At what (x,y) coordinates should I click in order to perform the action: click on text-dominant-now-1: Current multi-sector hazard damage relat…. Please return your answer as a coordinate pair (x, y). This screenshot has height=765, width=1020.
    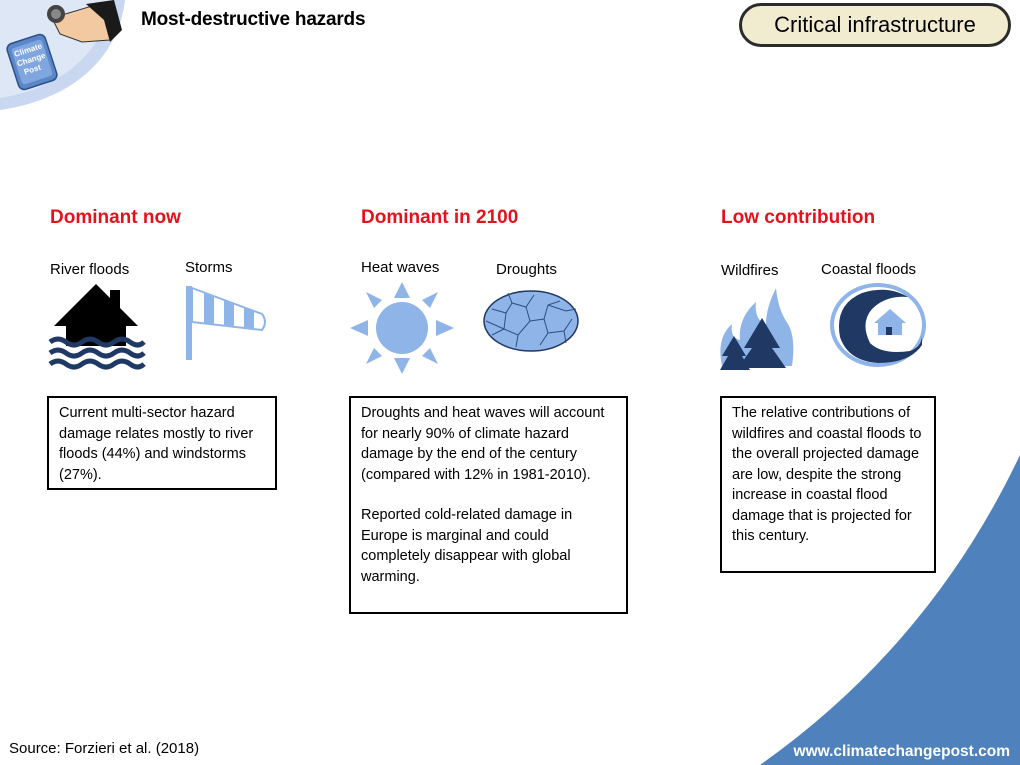
    Looking at the image, I should click on (156, 444).